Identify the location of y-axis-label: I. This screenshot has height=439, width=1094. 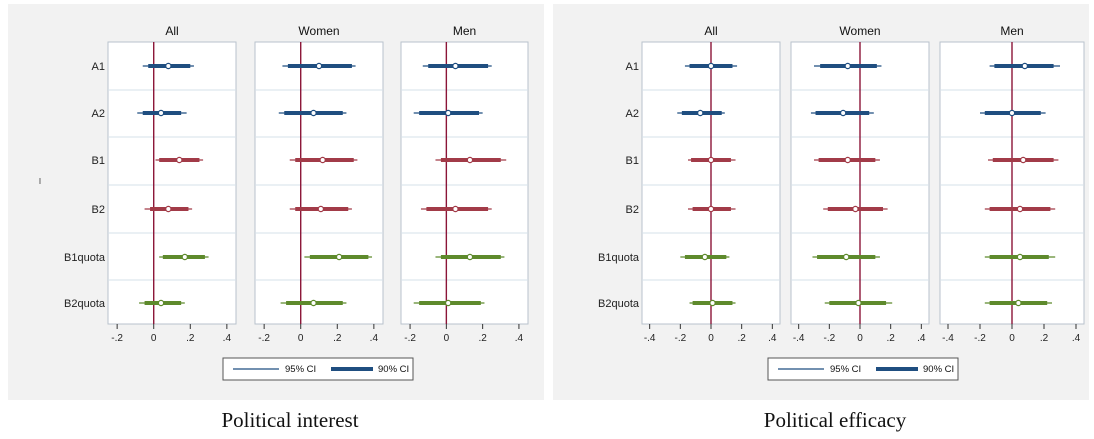
(40, 181).